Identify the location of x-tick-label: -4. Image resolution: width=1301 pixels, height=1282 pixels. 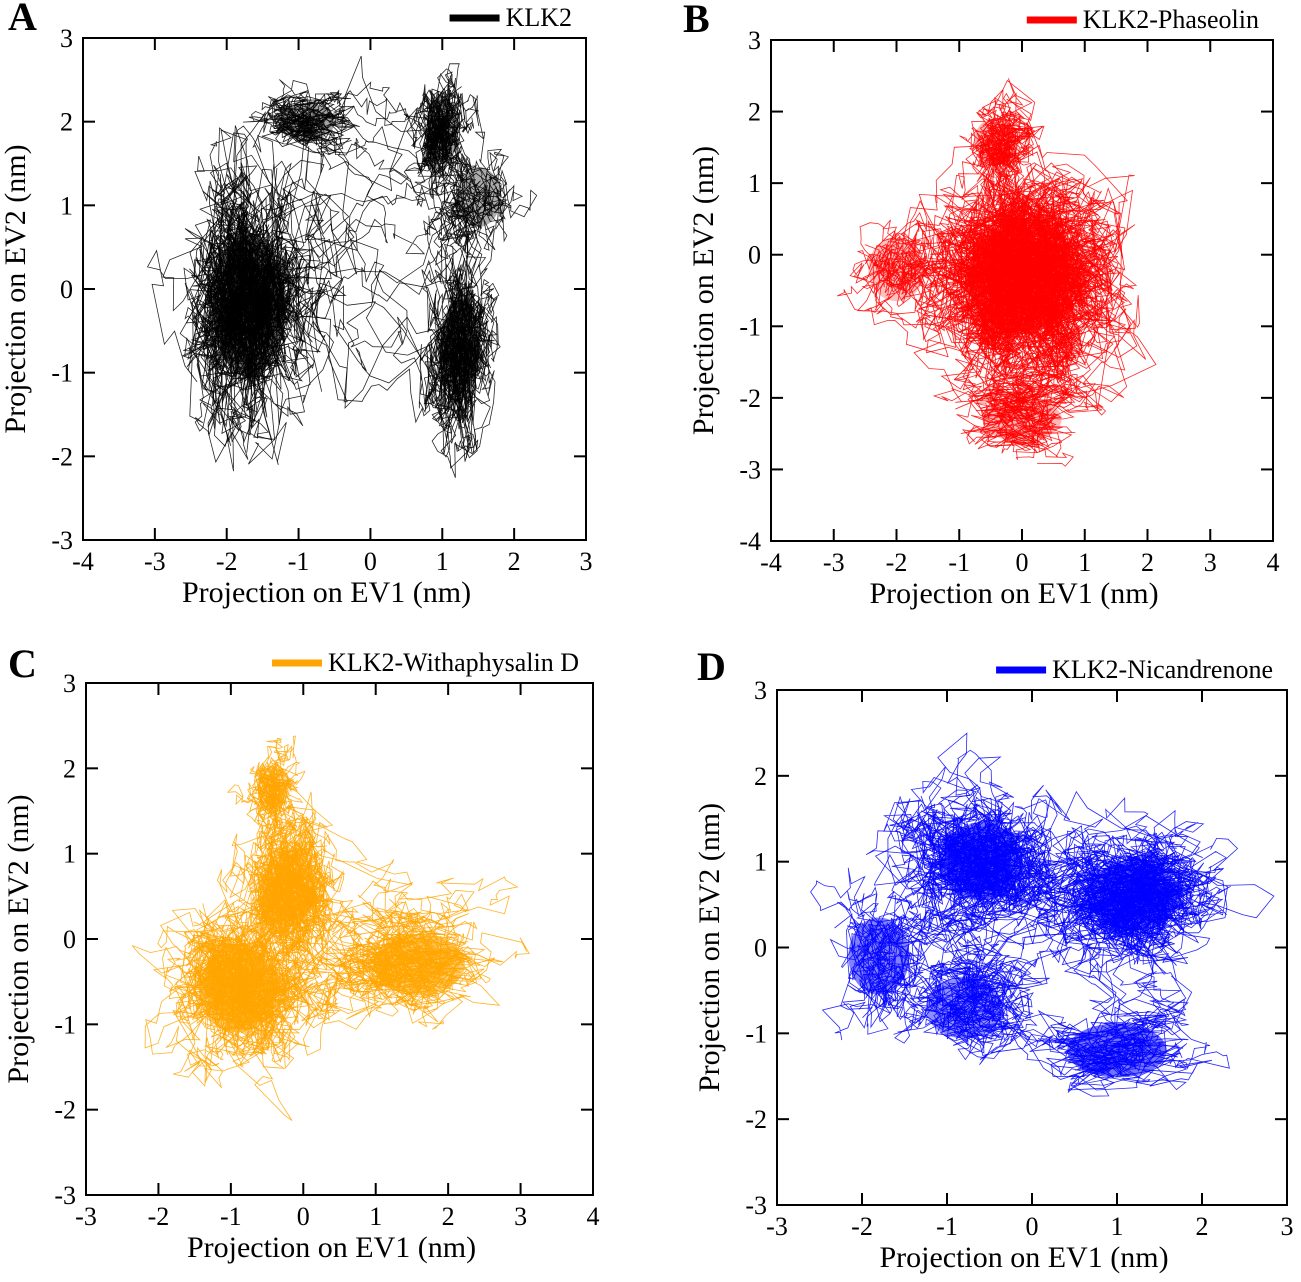
(771, 562).